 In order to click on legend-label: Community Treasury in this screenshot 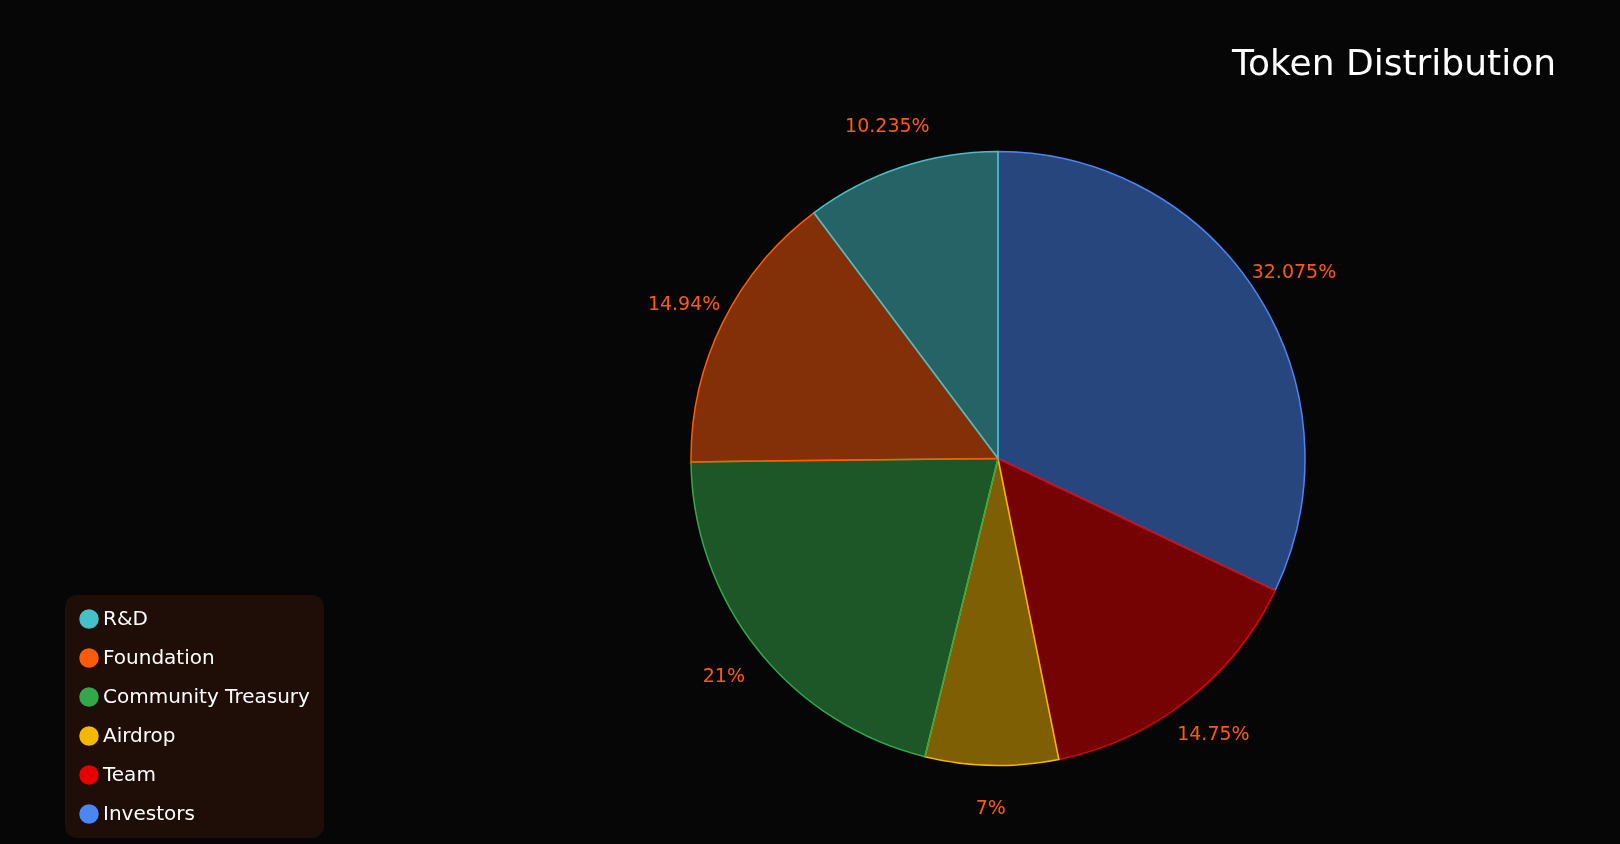, I will do `click(207, 696)`.